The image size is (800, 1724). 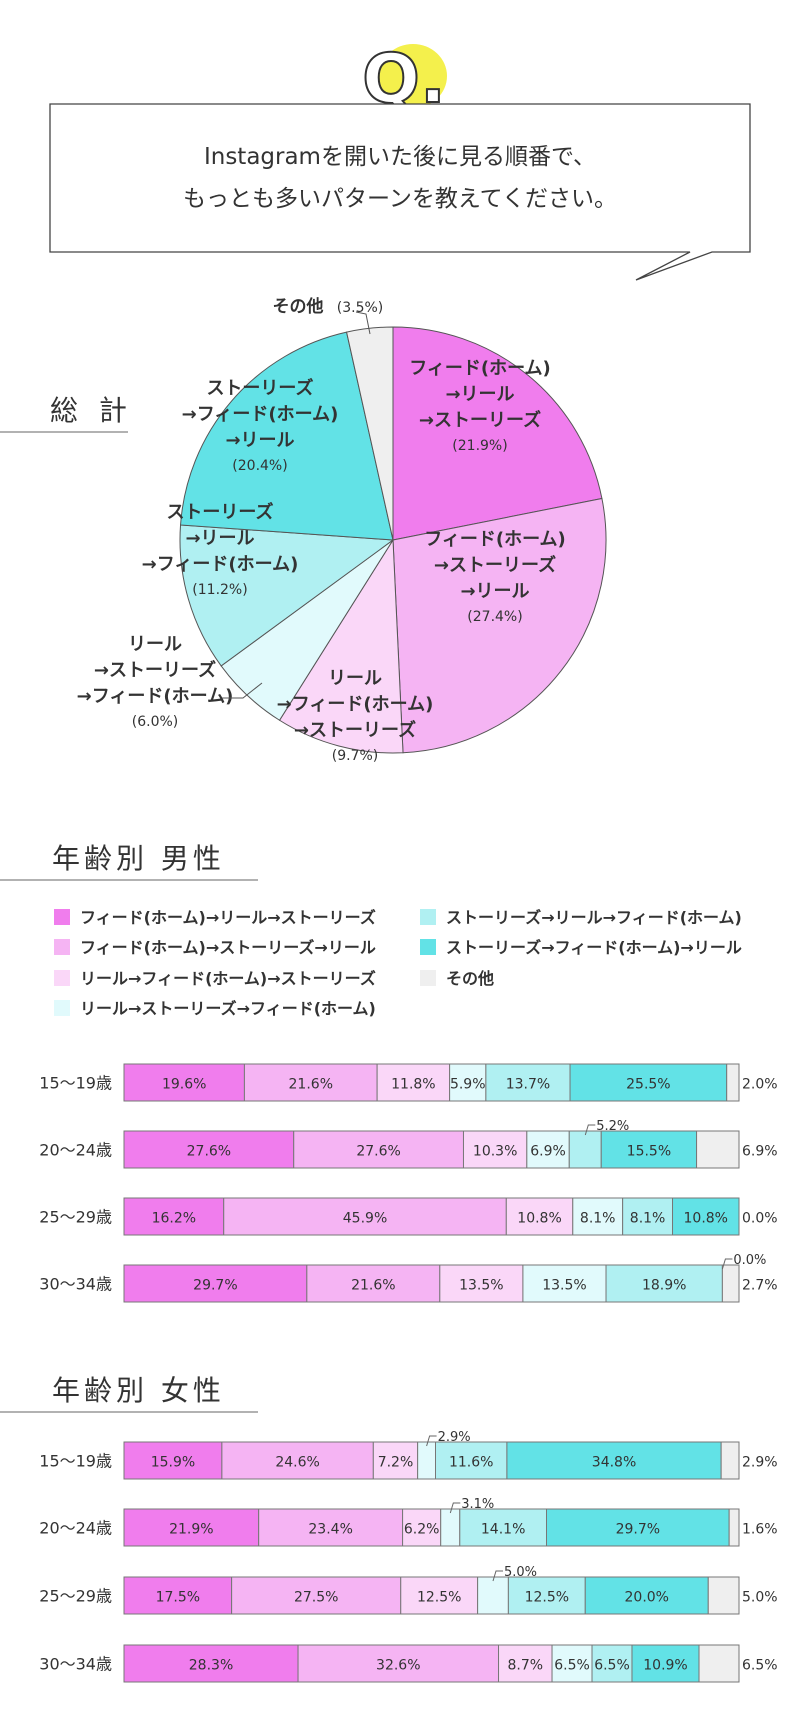 What do you see at coordinates (330, 1530) in the screenshot?
I see `bar-value-label-B: 23.4%` at bounding box center [330, 1530].